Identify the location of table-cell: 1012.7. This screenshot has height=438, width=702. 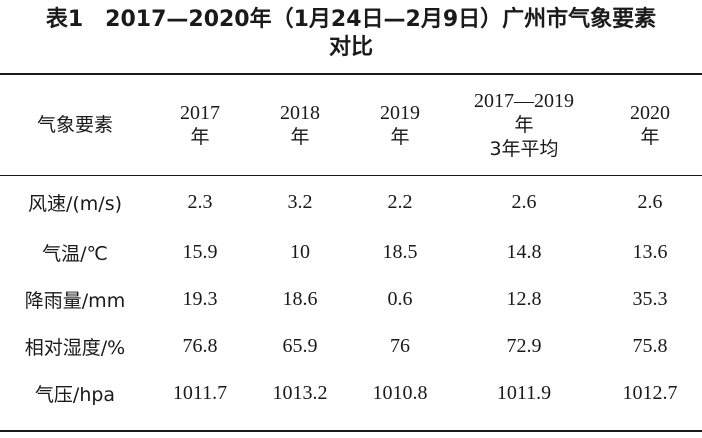
(650, 393).